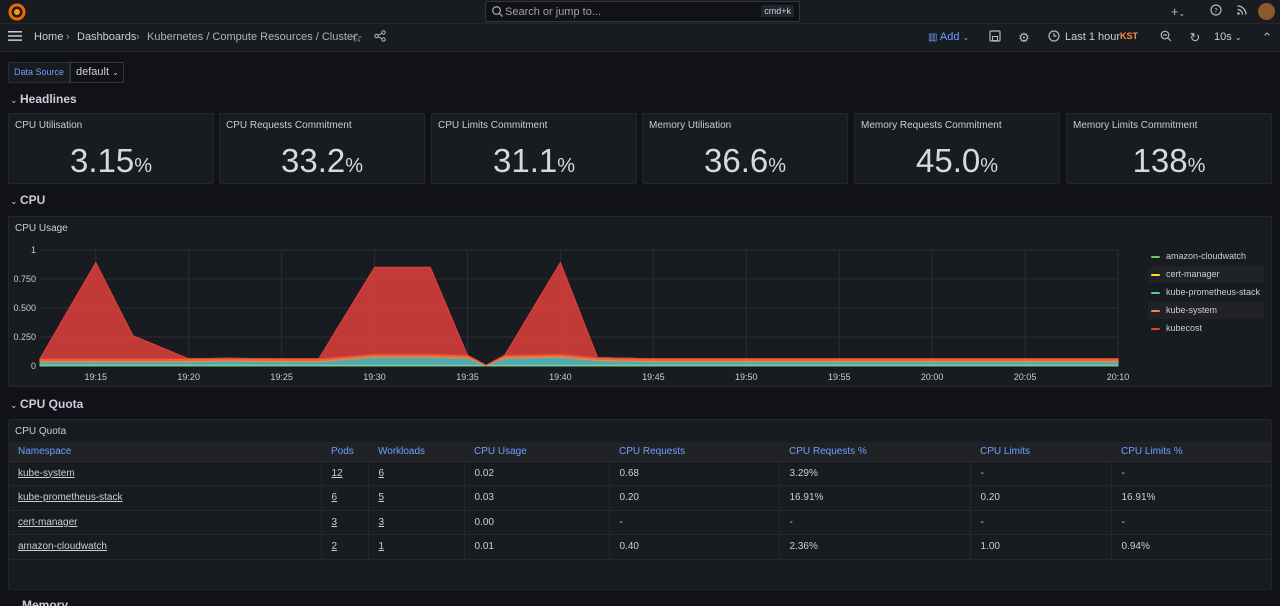 This screenshot has width=1280, height=606. I want to click on legend-item-kube-system: kube-system, so click(1206, 310).